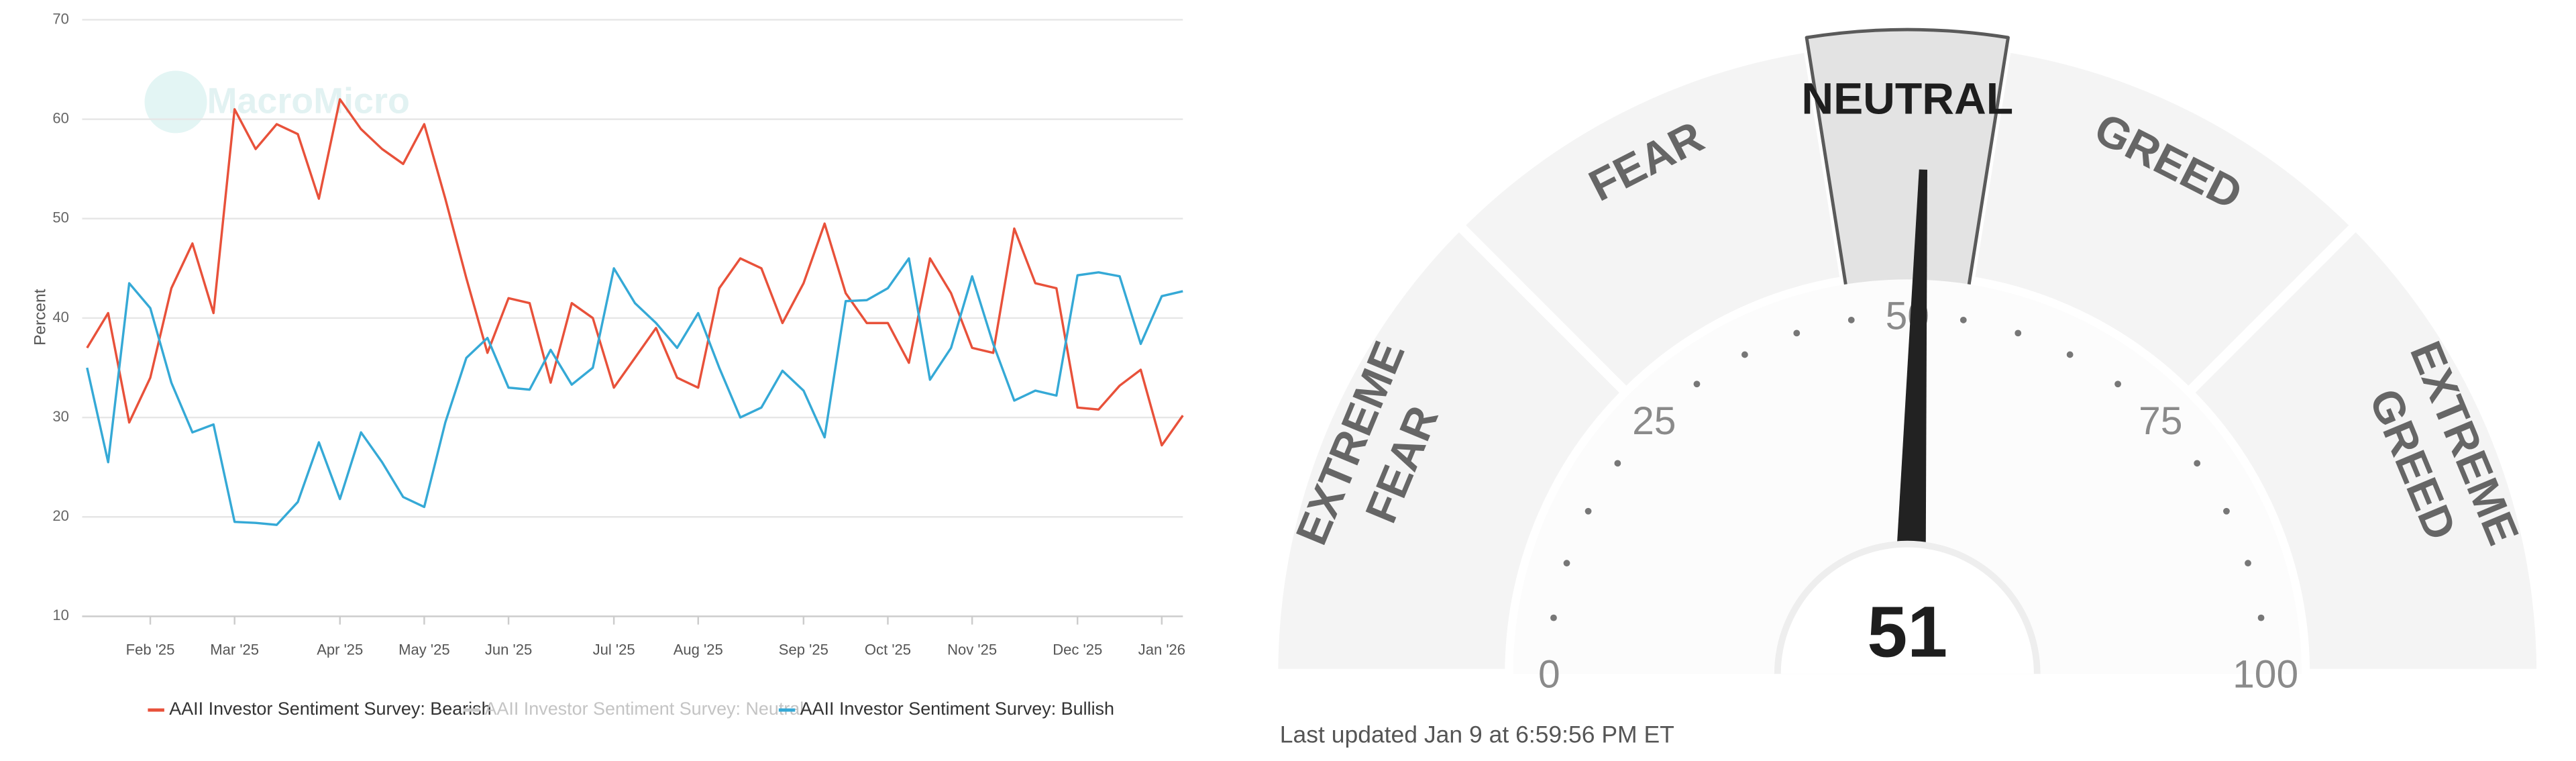 This screenshot has width=2576, height=761. Describe the element at coordinates (234, 650) in the screenshot. I see `x-tick-label: Mar '25` at that location.